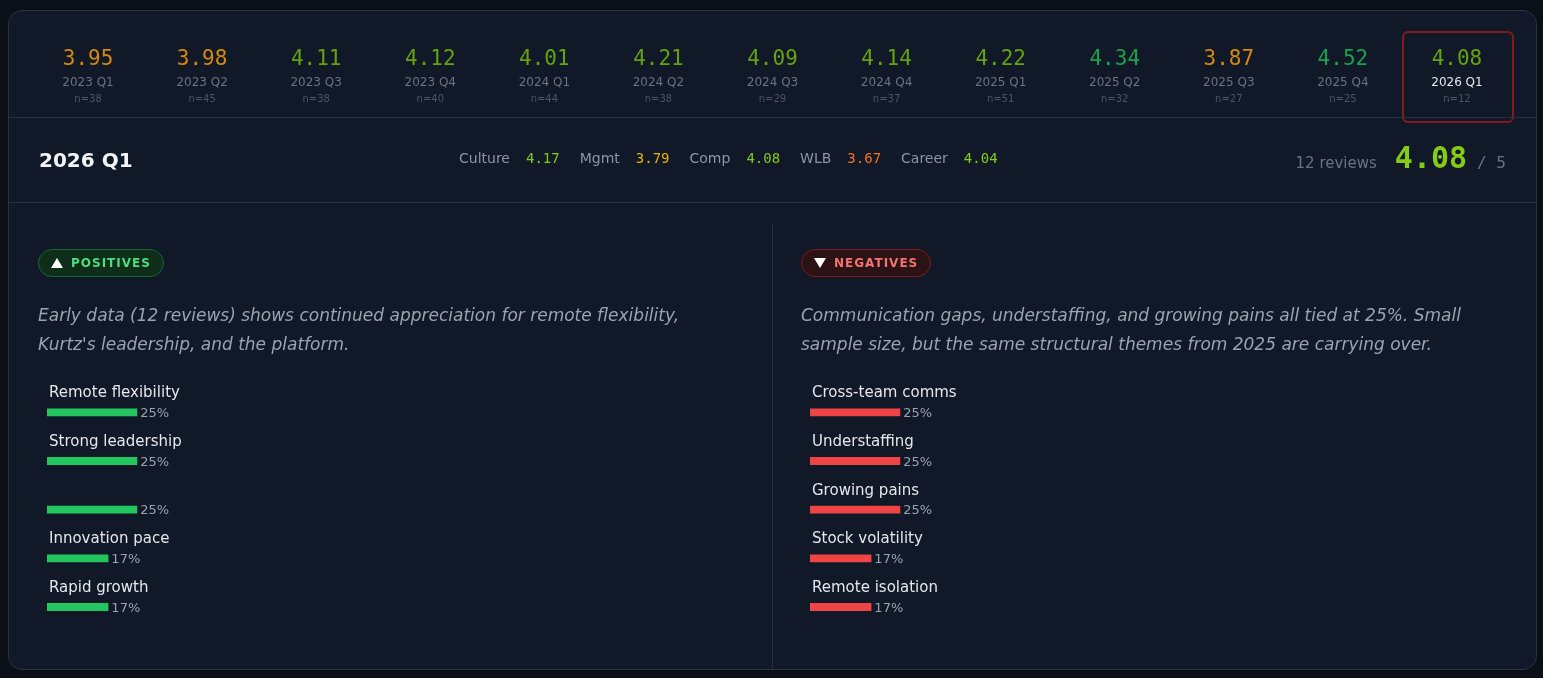 The image size is (1543, 678). I want to click on data-label: 4.04, so click(980, 158).